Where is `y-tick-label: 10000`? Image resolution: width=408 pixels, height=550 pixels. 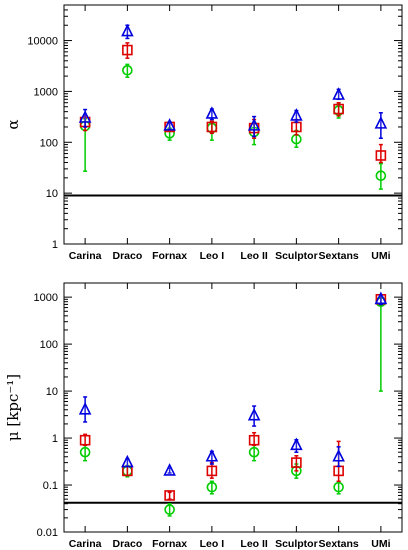 y-tick-label: 10000 is located at coordinates (42, 42).